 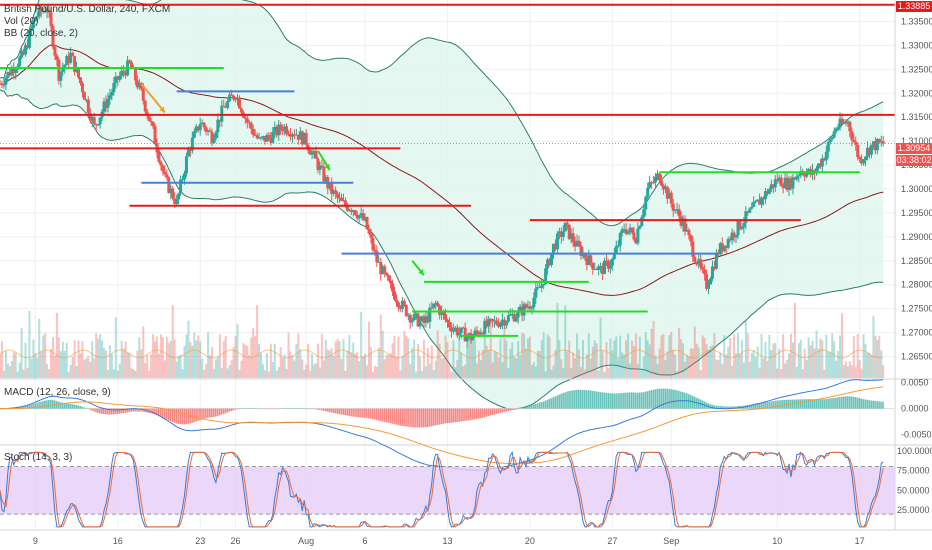 What do you see at coordinates (200, 541) in the screenshot?
I see `time-tick-label: 23` at bounding box center [200, 541].